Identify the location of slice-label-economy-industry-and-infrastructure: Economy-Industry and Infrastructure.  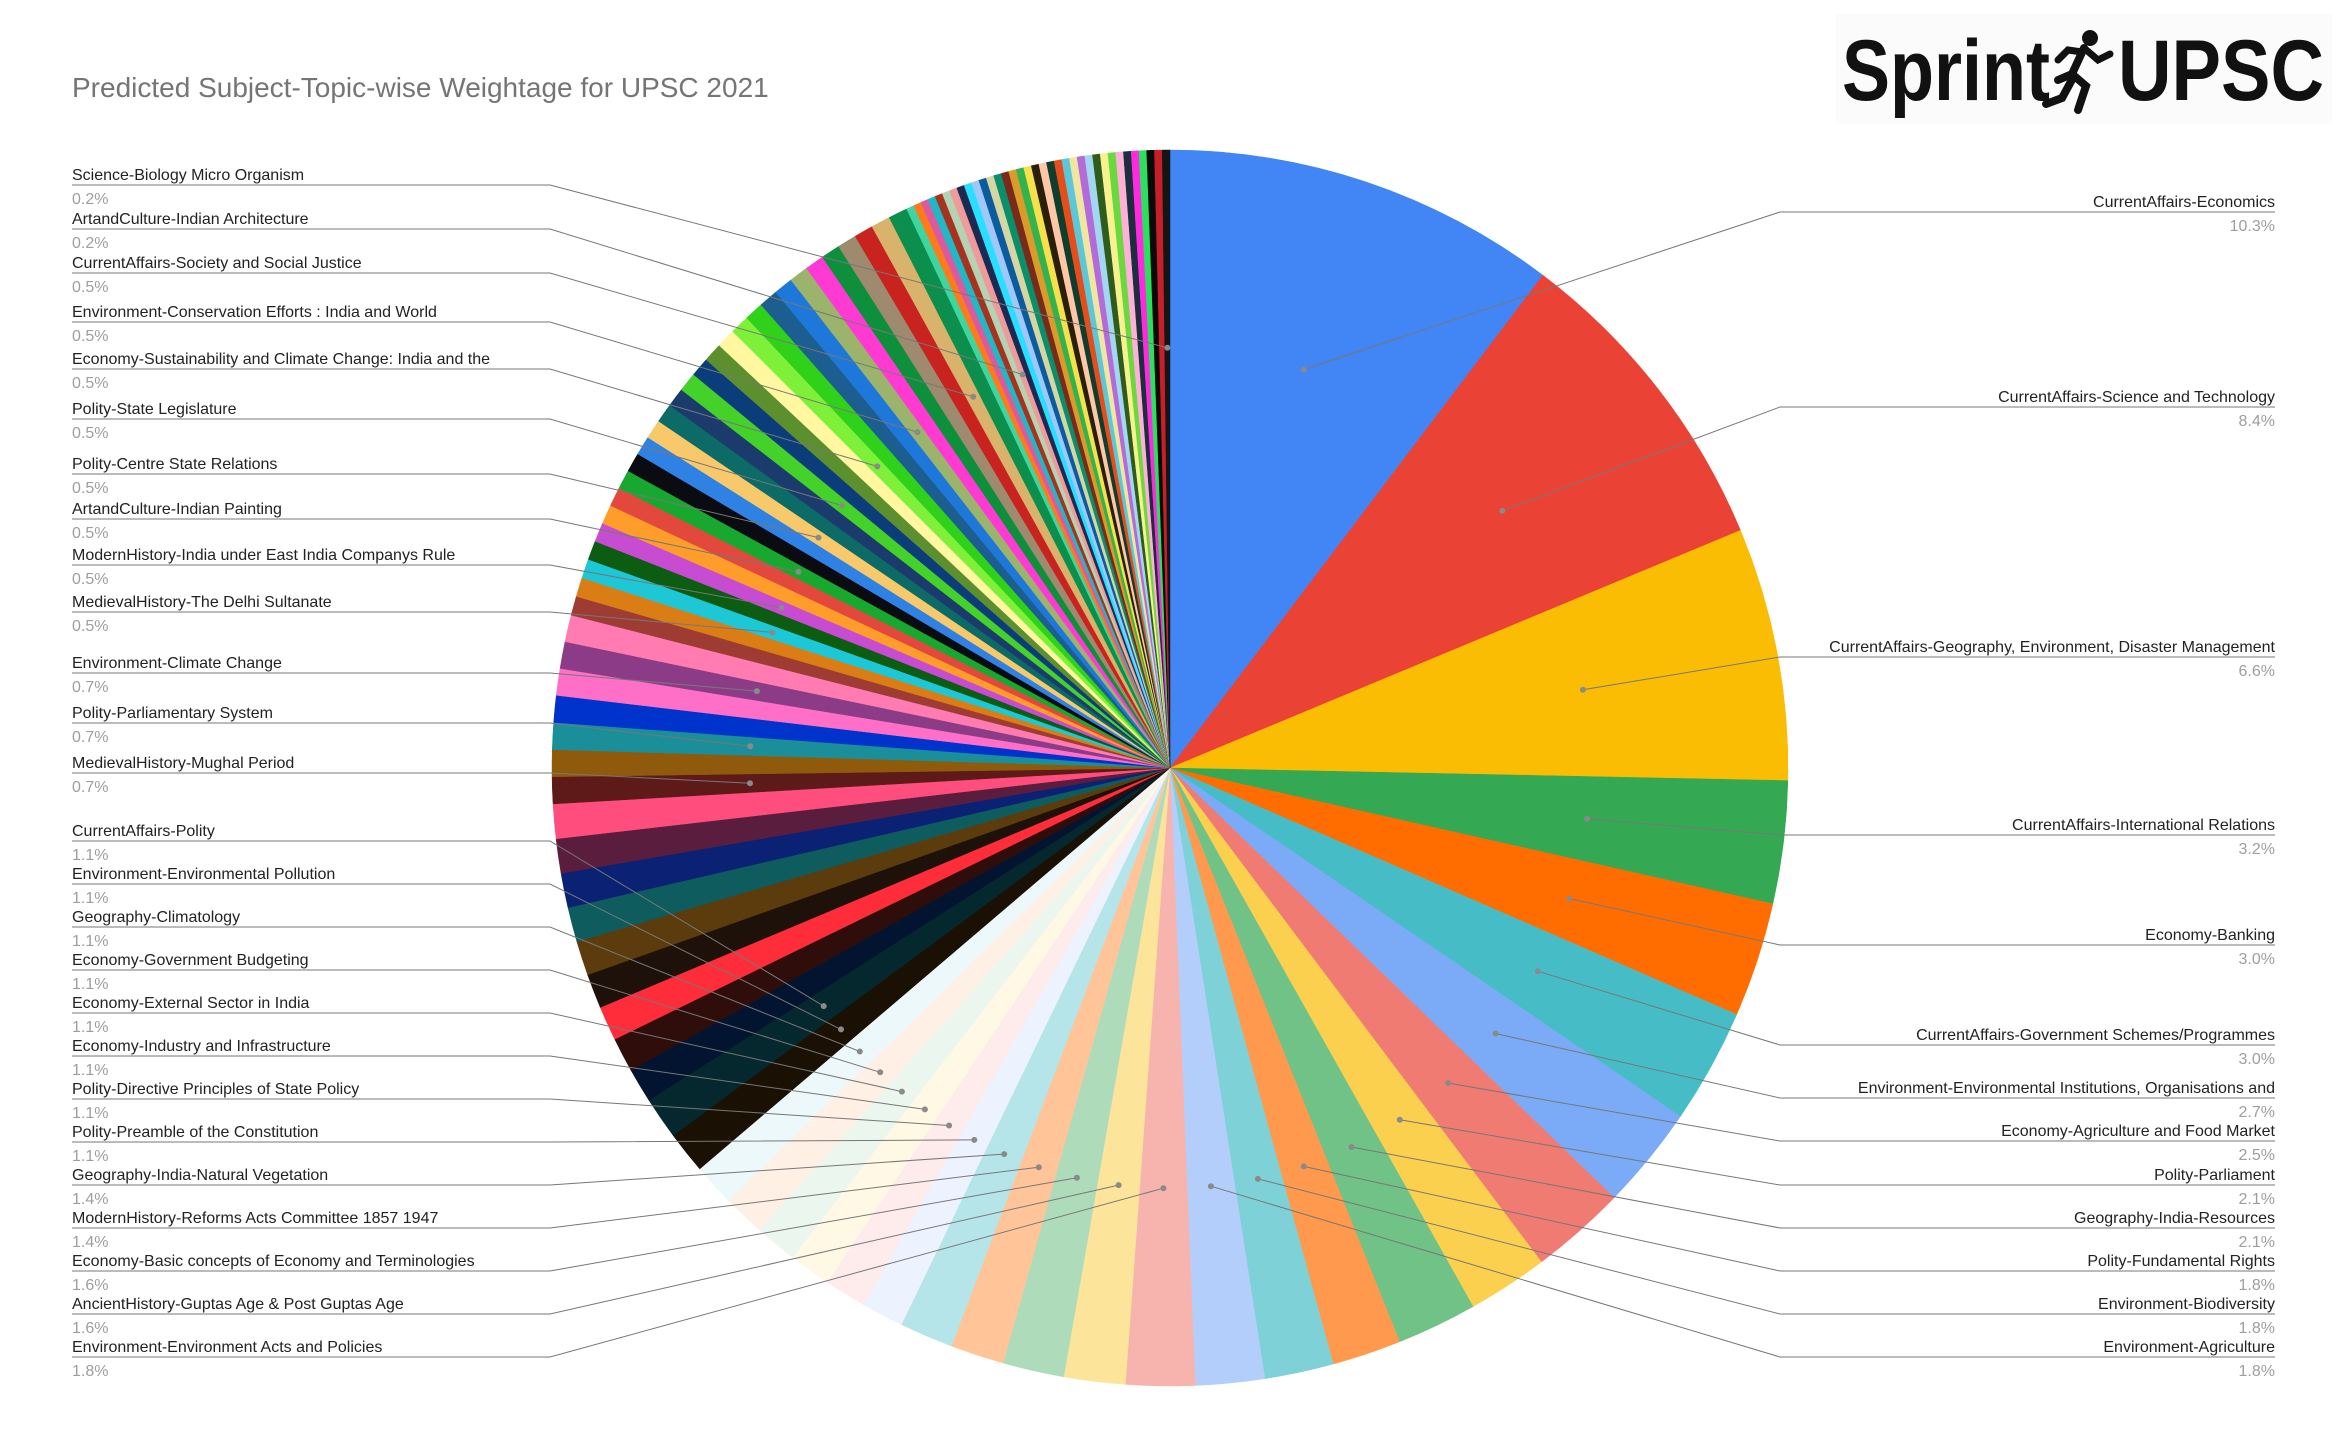
(201, 1046).